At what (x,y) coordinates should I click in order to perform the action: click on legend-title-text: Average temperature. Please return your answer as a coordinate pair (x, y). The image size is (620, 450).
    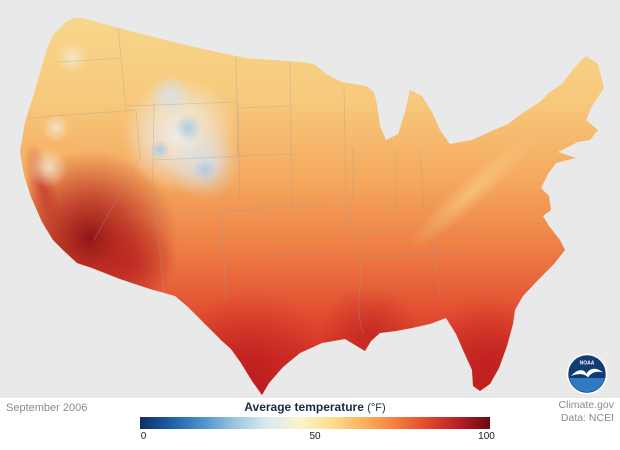
    Looking at the image, I should click on (304, 407).